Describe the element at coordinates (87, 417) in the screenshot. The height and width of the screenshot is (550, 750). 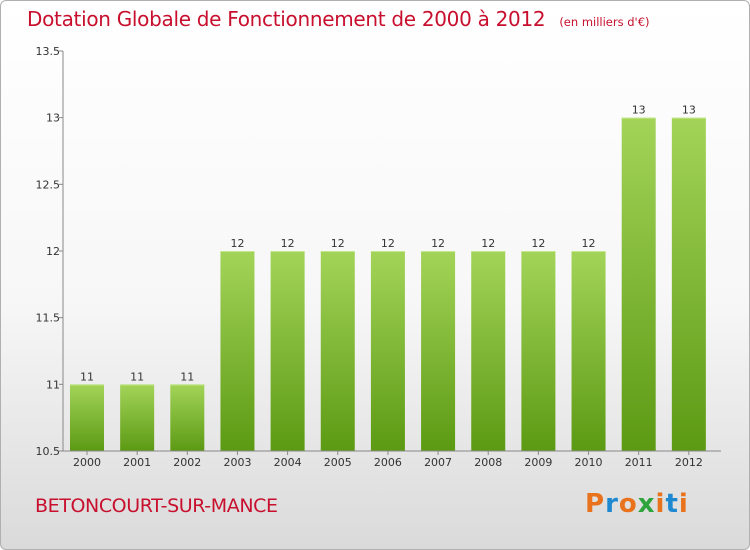
I see `bar-2000` at that location.